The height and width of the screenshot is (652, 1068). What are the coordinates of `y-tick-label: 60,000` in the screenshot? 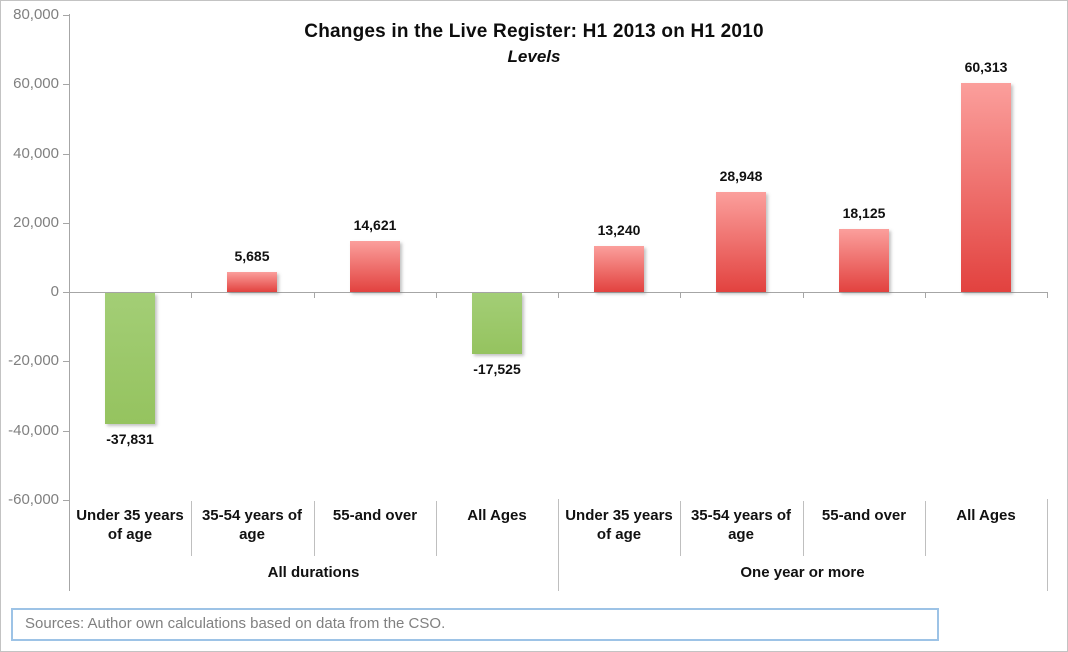 It's located at (36, 84).